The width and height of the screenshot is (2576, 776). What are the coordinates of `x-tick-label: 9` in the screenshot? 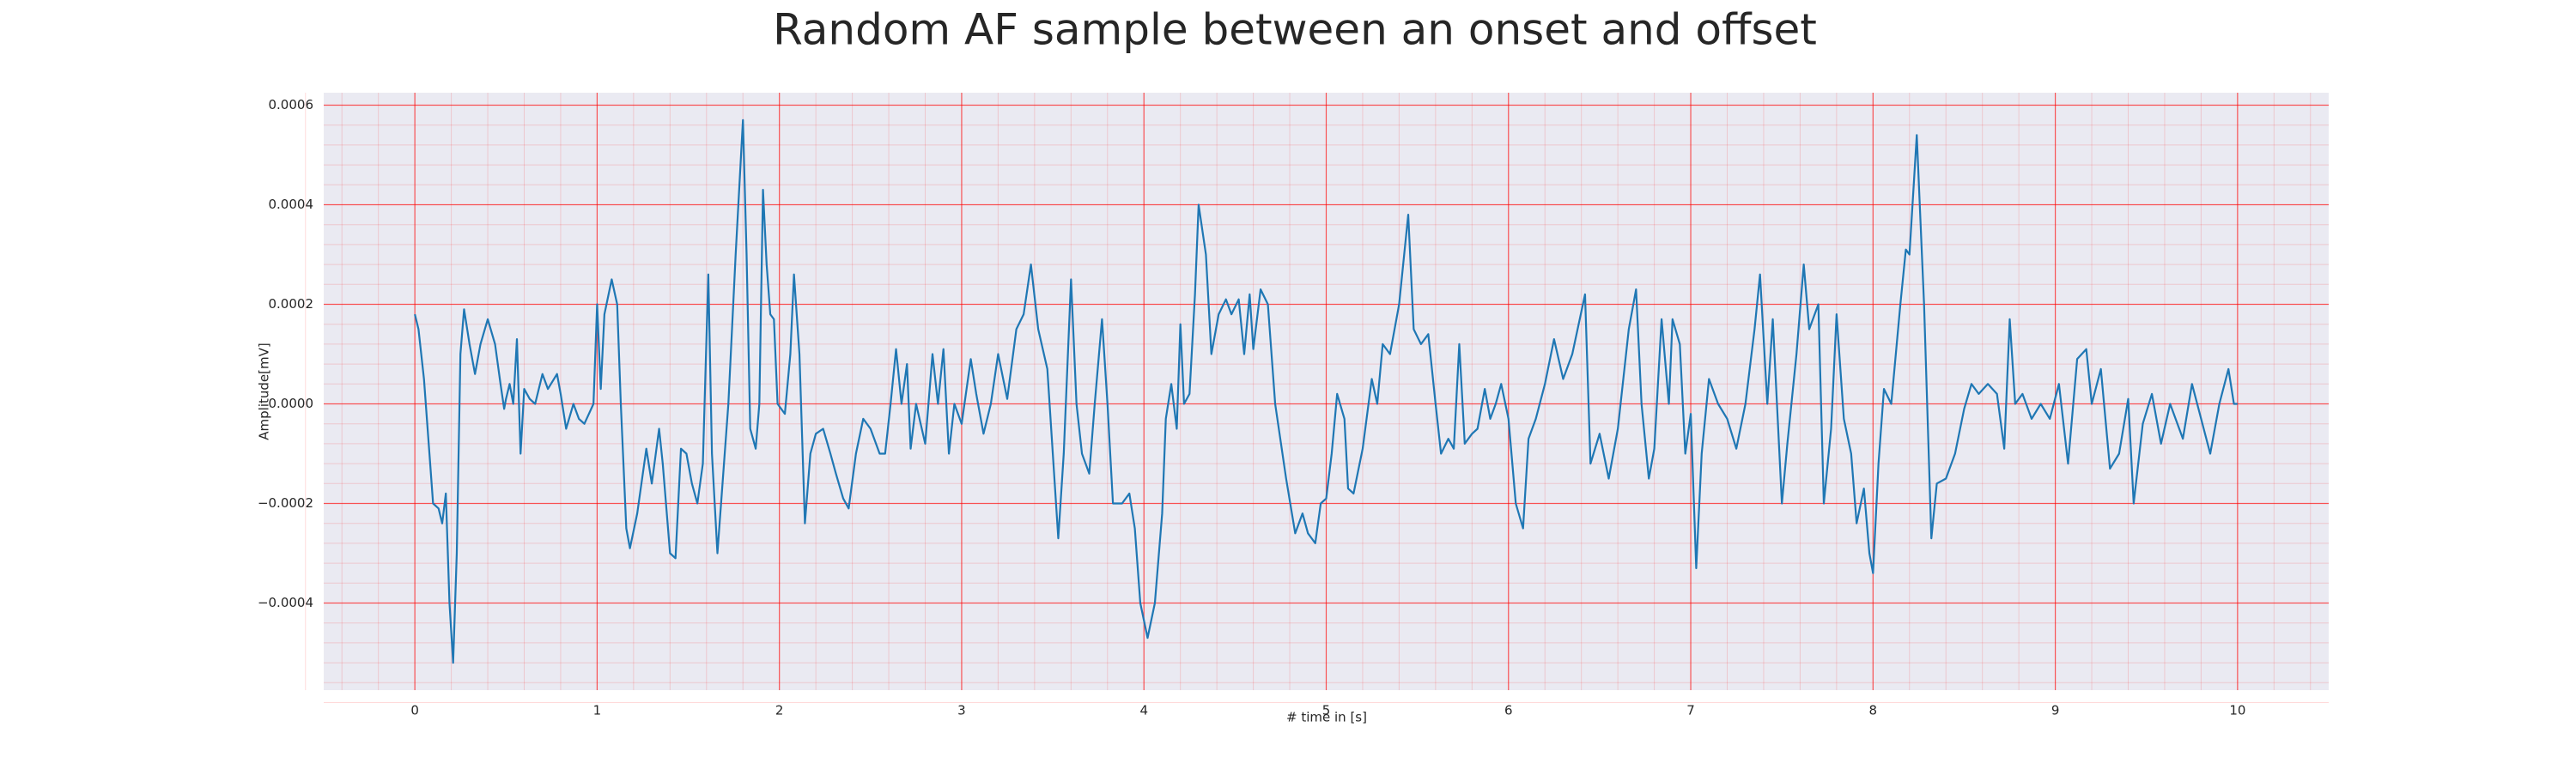 It's located at (2055, 711).